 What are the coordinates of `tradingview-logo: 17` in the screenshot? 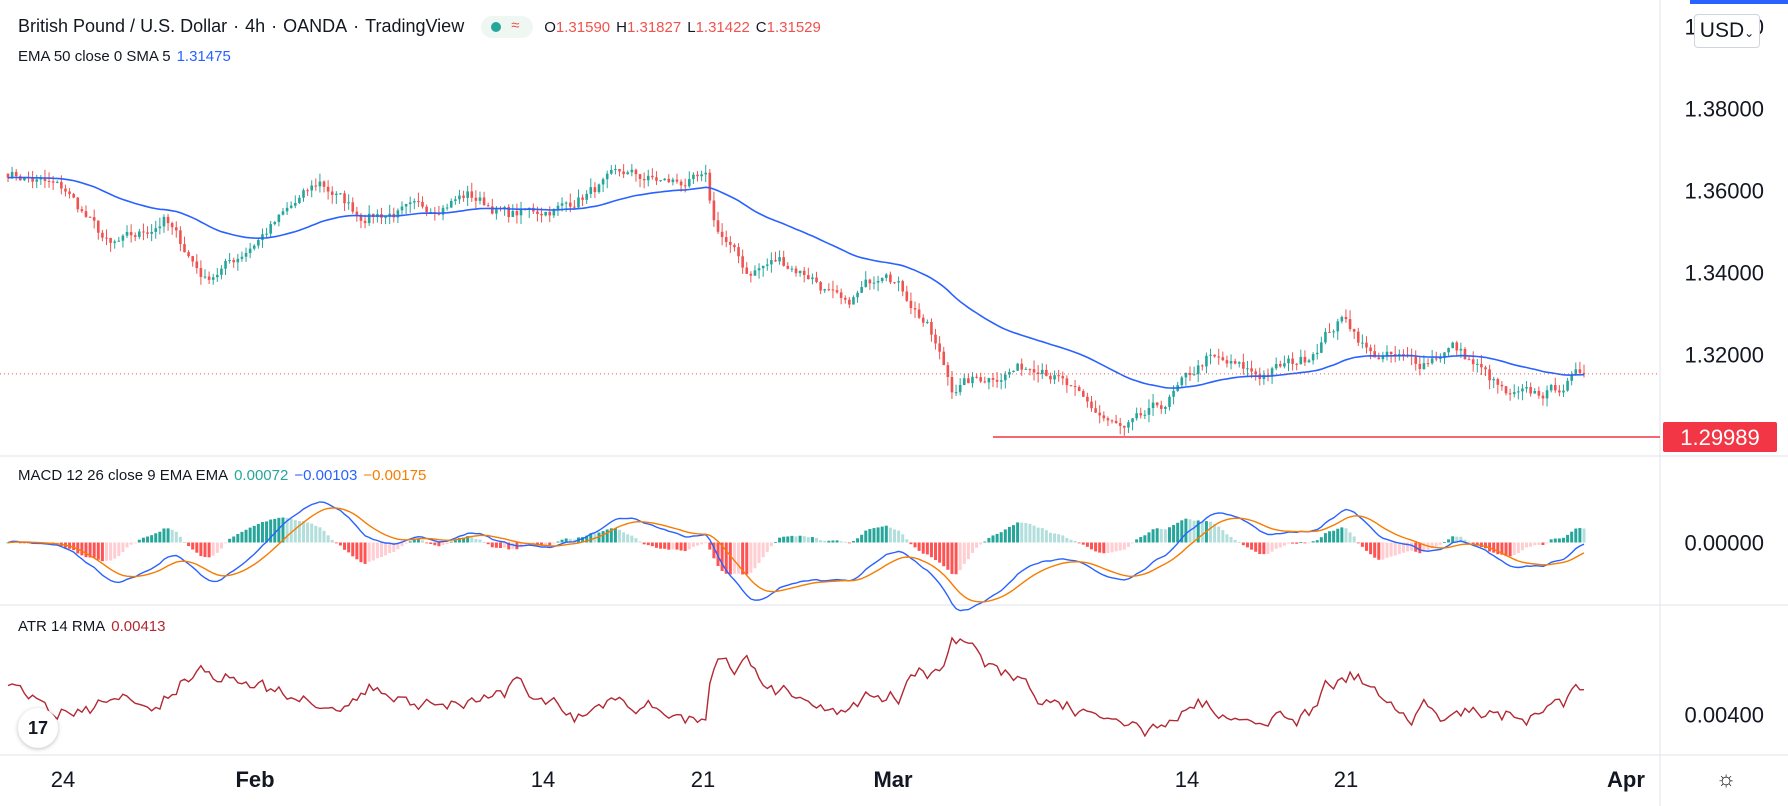 It's located at (38, 728).